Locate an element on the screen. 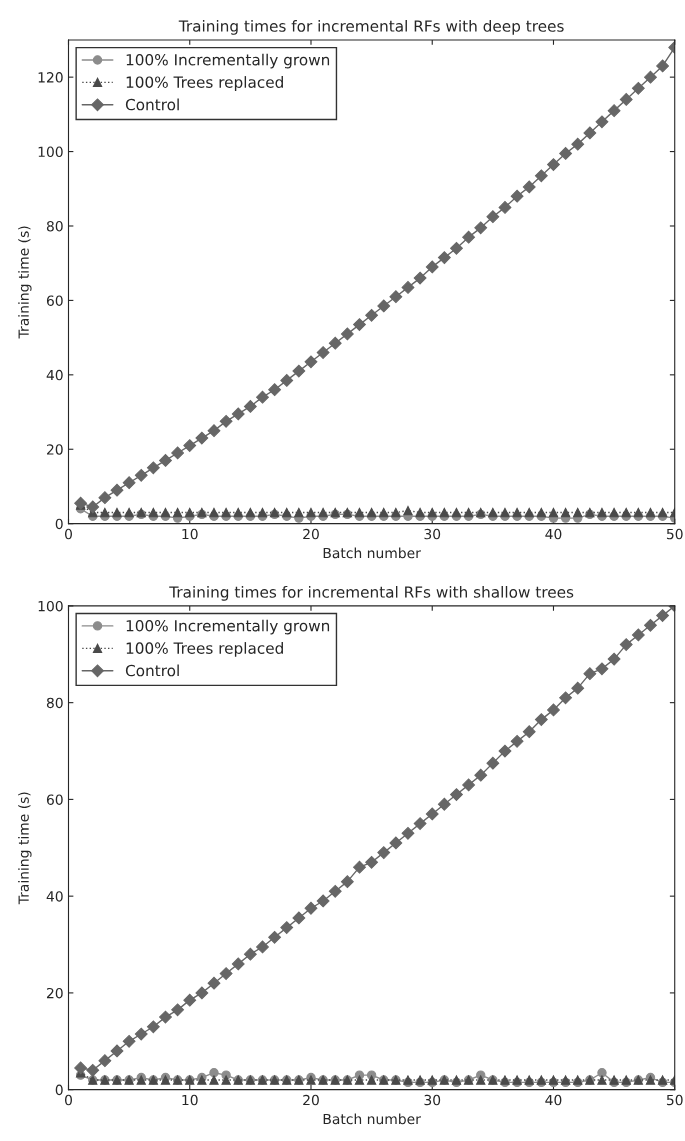  chart-title: Training times for incremental RFs with deep trees is located at coordinates (371, 27).